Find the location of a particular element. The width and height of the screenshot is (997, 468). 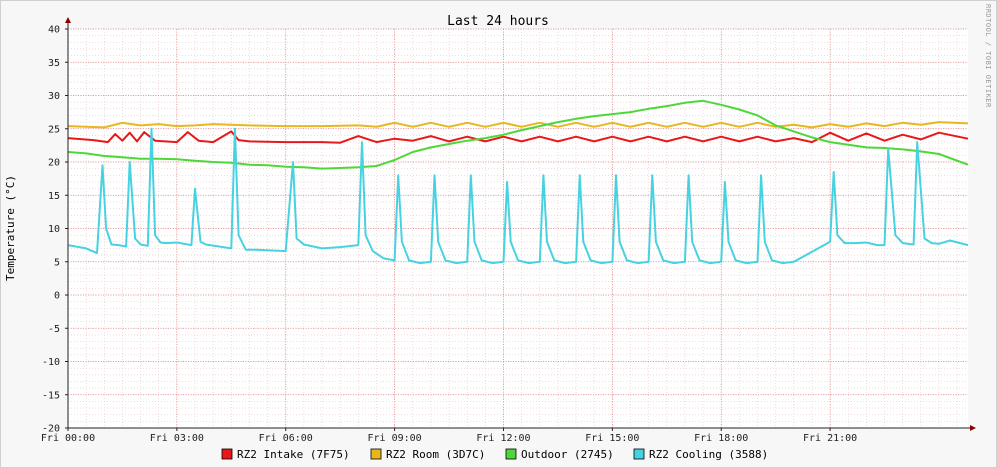

legend-label-2: Outdoor (2745) is located at coordinates (567, 454).